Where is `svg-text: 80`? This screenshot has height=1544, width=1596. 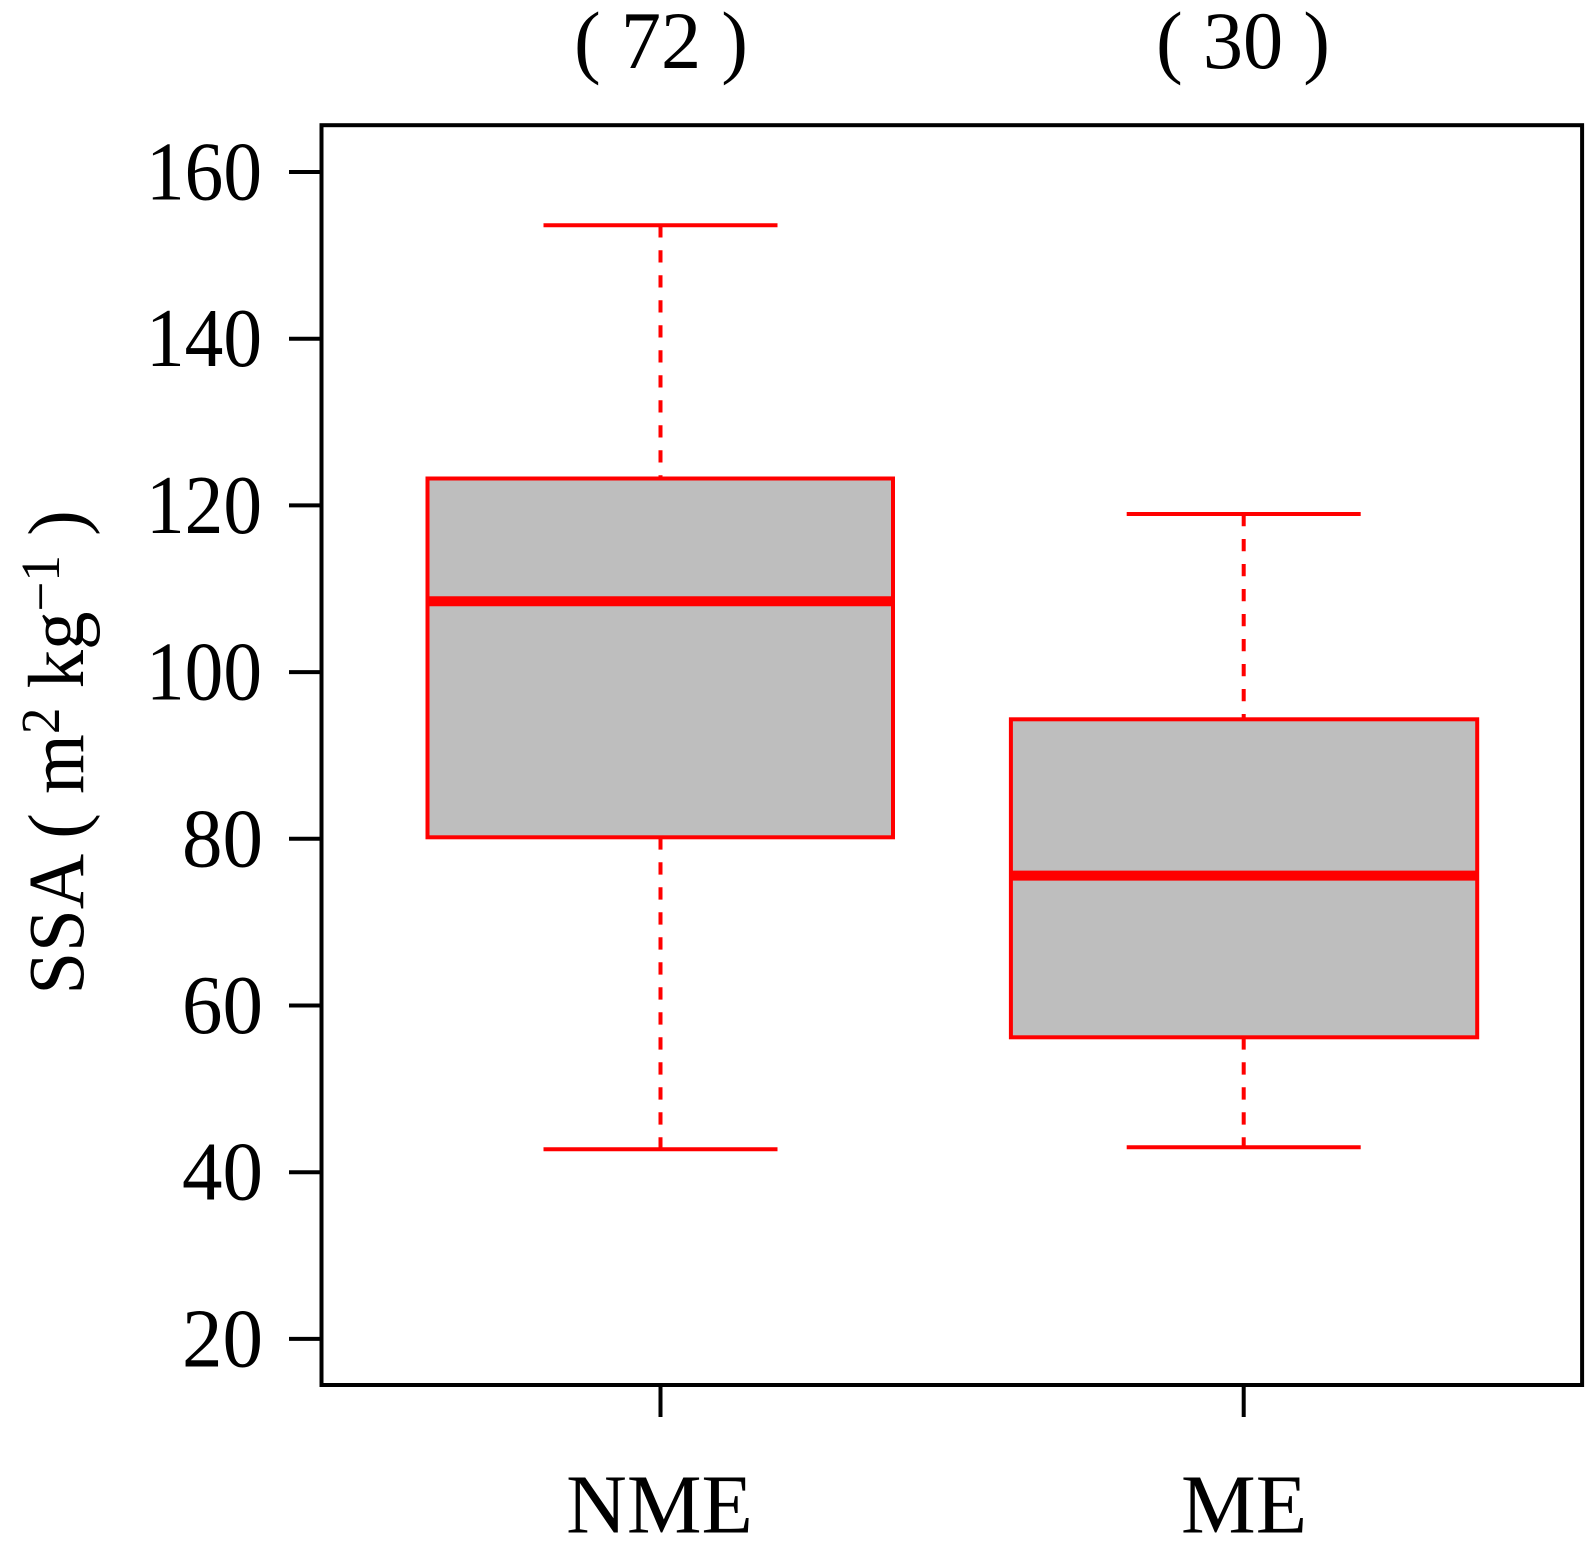
svg-text: 80 is located at coordinates (222, 838).